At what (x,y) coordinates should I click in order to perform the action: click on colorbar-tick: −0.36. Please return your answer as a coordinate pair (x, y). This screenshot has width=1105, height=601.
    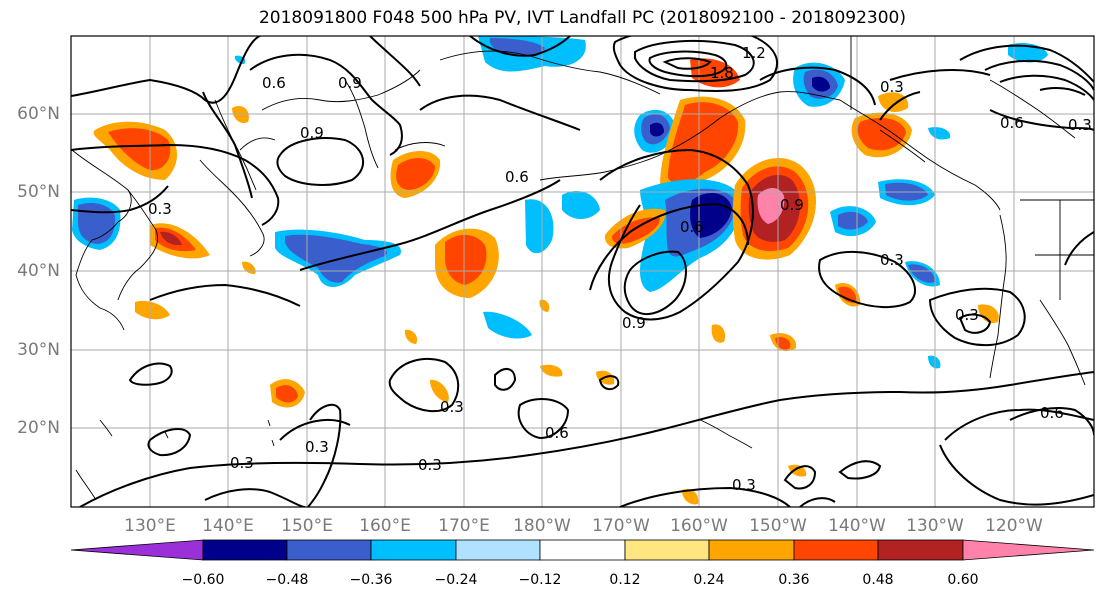
    Looking at the image, I should click on (371, 580).